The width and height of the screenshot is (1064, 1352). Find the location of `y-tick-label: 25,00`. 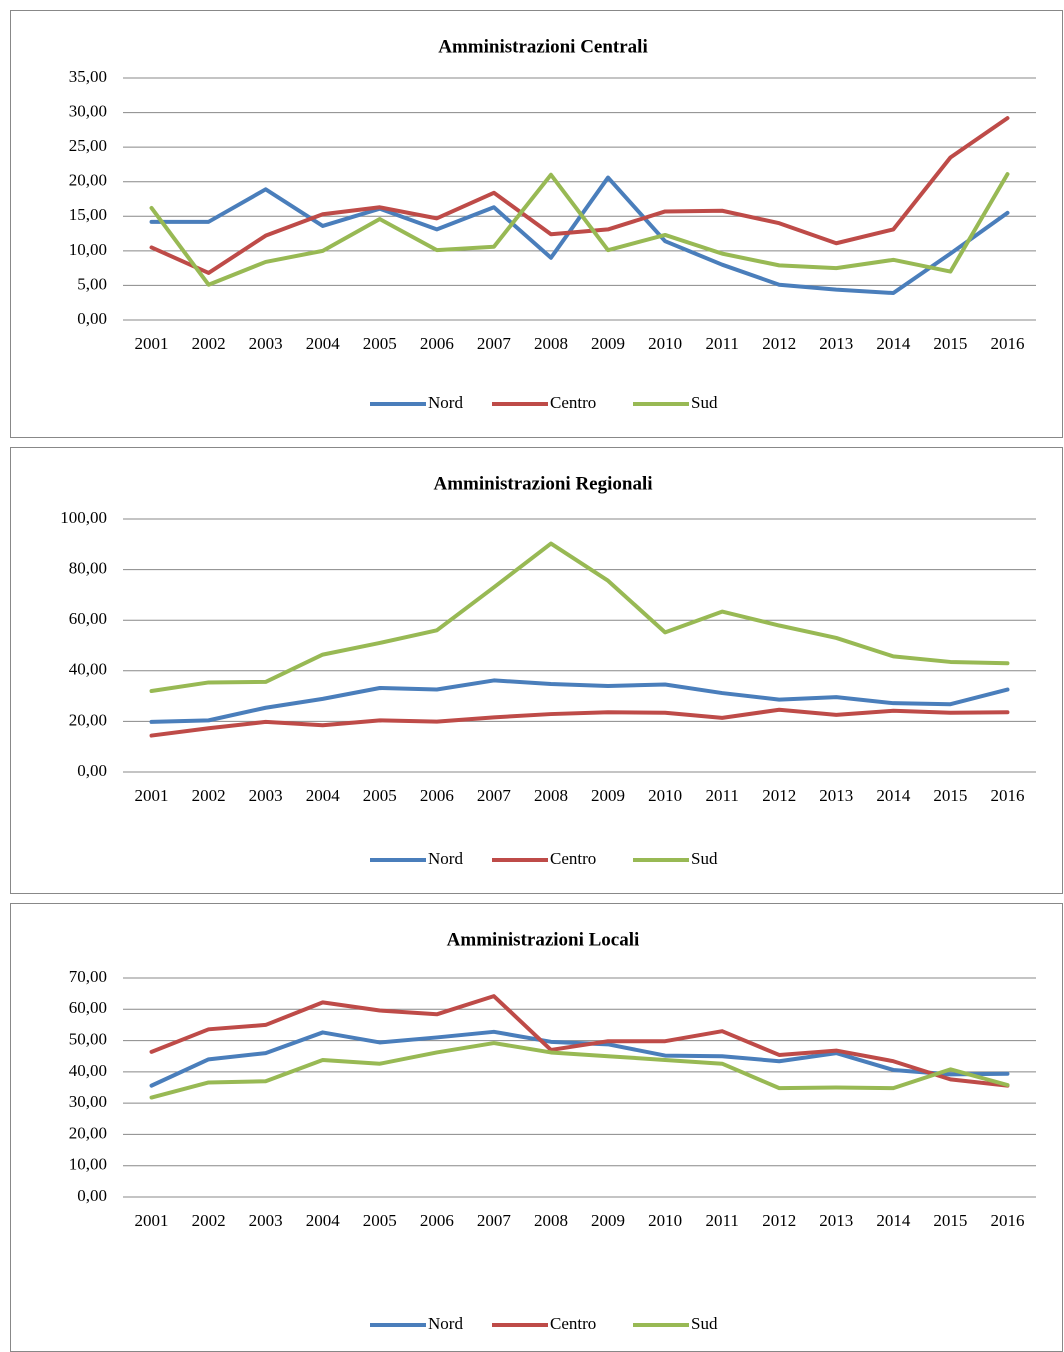

y-tick-label: 25,00 is located at coordinates (88, 145).